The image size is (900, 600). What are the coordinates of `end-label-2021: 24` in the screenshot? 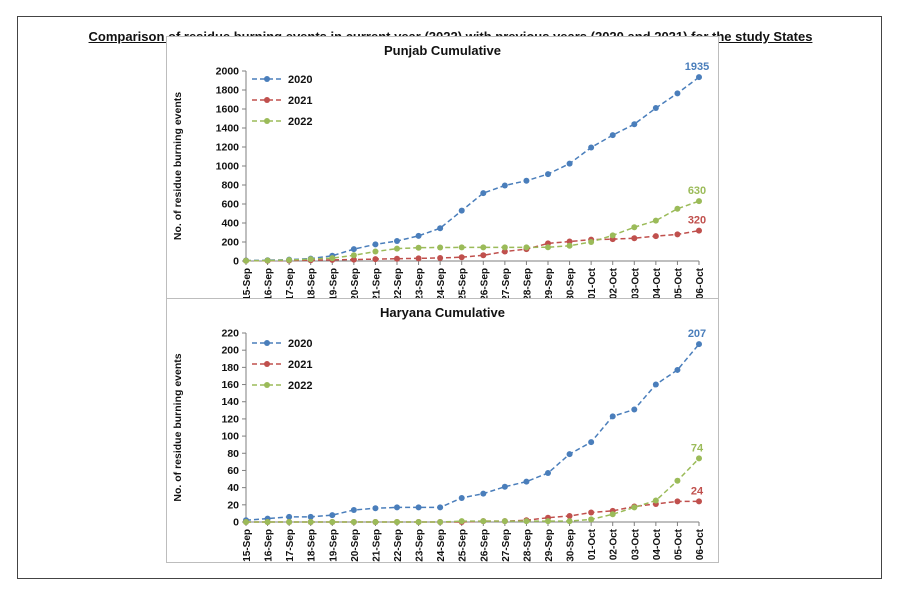 It's located at (697, 491).